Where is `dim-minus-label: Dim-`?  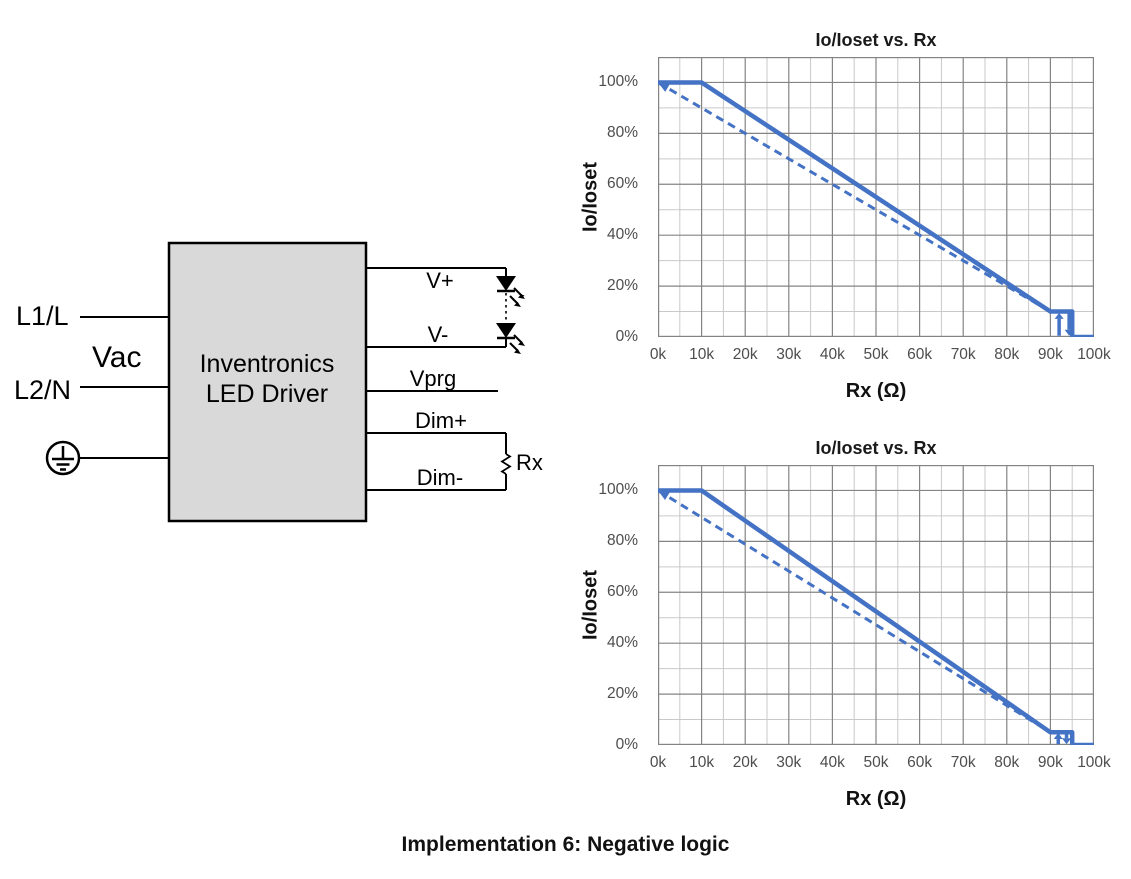 dim-minus-label: Dim- is located at coordinates (440, 477).